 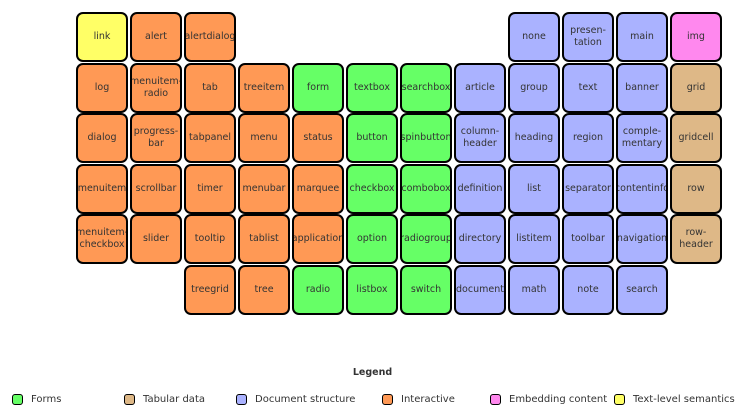 I want to click on role-cell-dialog: dialog, so click(x=102, y=138).